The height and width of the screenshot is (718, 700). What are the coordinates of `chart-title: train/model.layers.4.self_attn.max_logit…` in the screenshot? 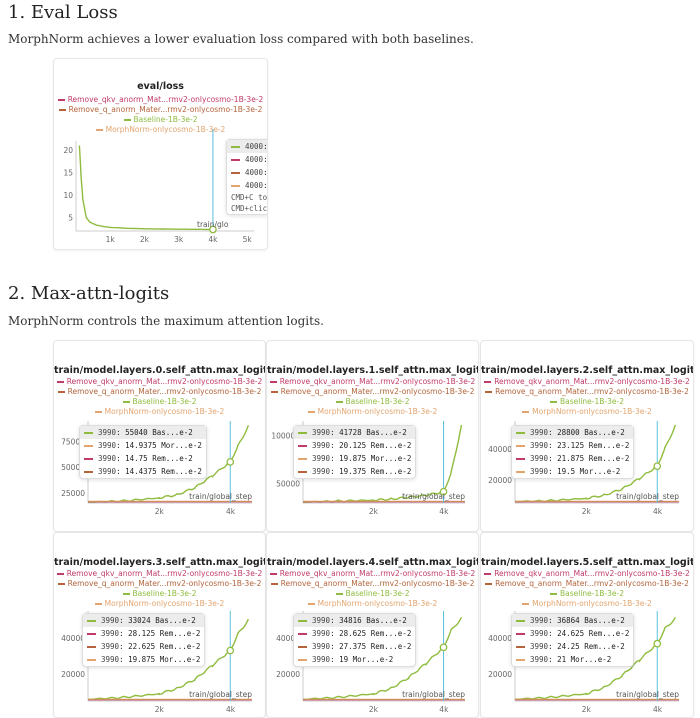 It's located at (373, 562).